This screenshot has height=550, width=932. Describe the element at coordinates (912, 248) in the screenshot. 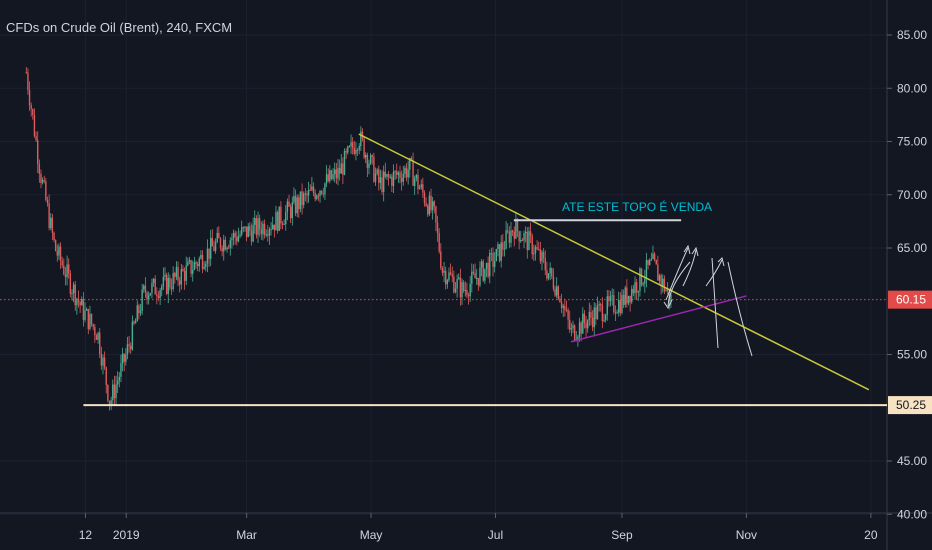

I see `y-tick-label: 65.00` at that location.